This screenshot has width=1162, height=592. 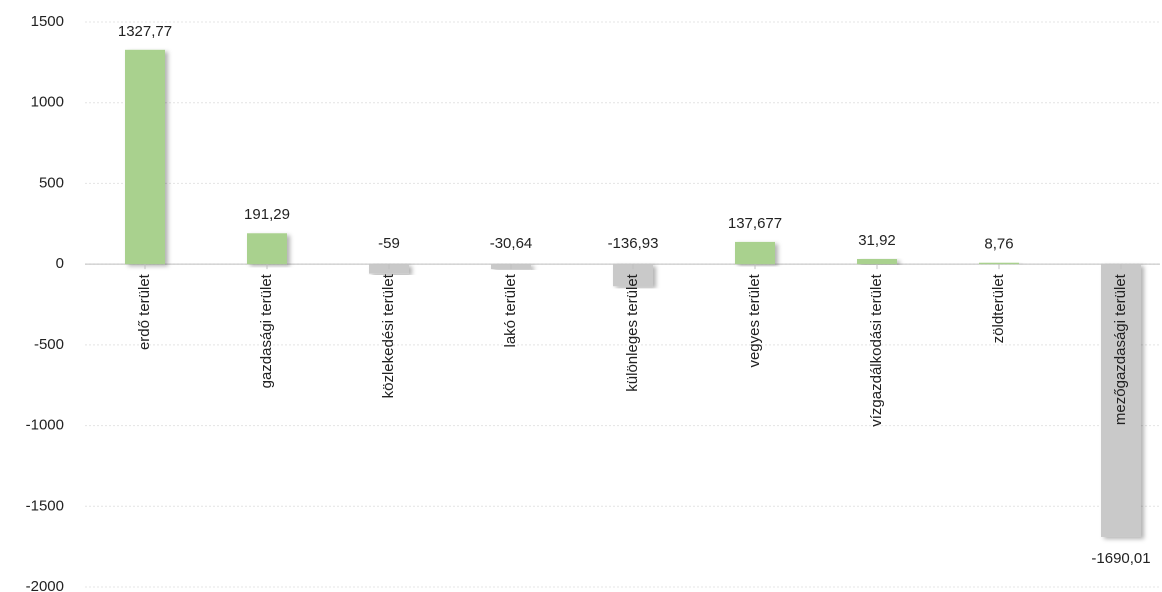 What do you see at coordinates (998, 244) in the screenshot?
I see `data-label: 8,76` at bounding box center [998, 244].